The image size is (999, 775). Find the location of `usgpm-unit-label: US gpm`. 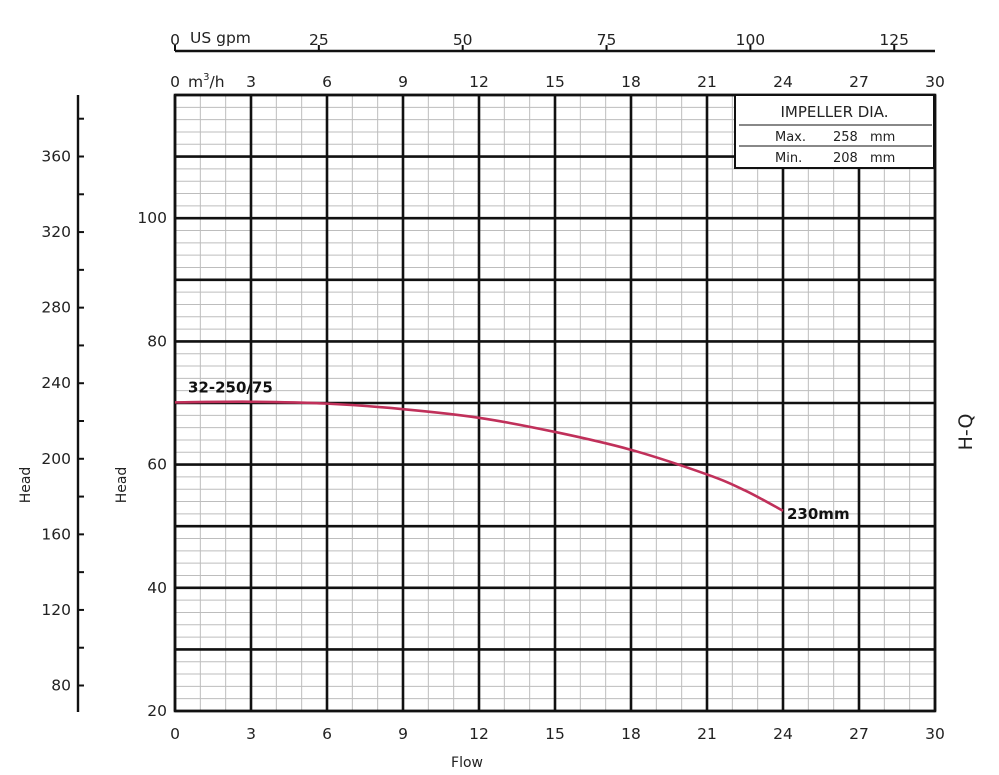

usgpm-unit-label: US gpm is located at coordinates (220, 38).